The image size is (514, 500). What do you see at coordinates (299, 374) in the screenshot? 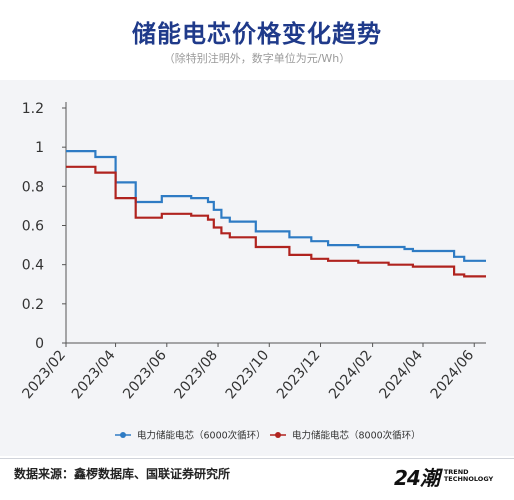
I see `x-tick-label: 2023/12` at bounding box center [299, 374].